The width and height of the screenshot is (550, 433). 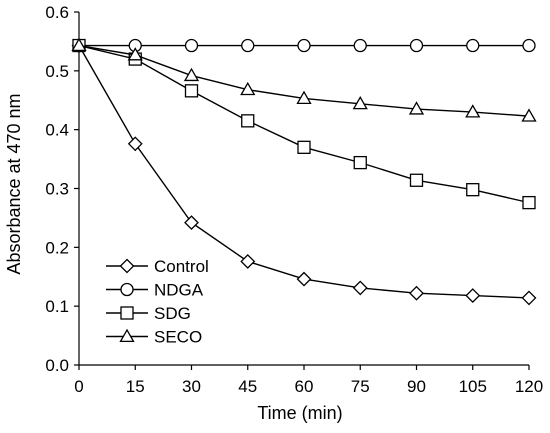 What do you see at coordinates (304, 386) in the screenshot?
I see `x-tick-label: 60` at bounding box center [304, 386].